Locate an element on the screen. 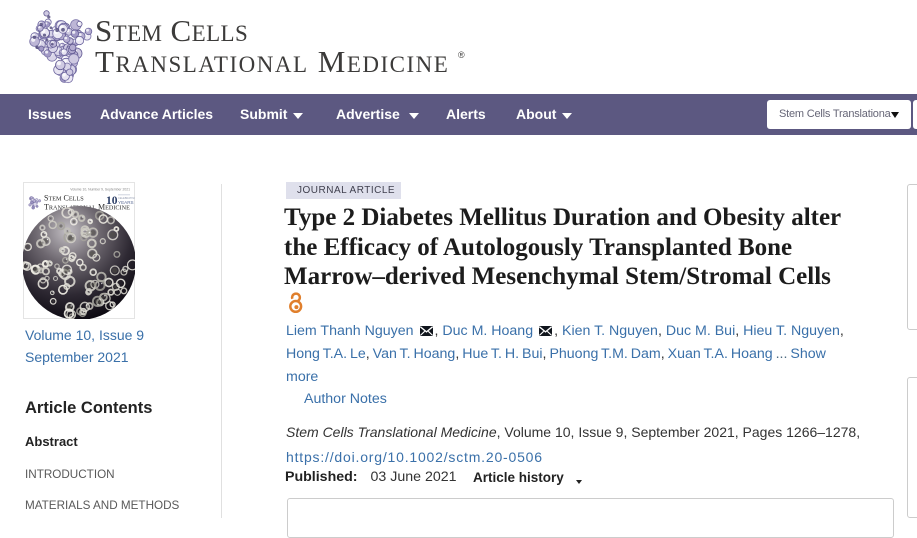  svg-text:Volume 10, Number 9, September: Volume 10, Number 9, September 2021 is located at coordinates (100, 190).